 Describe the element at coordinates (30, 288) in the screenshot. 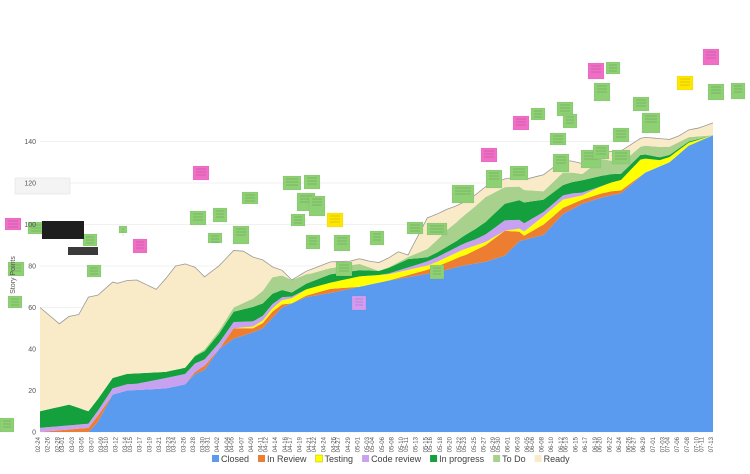

I see `y-axis: 0 20 40 60 80 100 120 140` at that location.